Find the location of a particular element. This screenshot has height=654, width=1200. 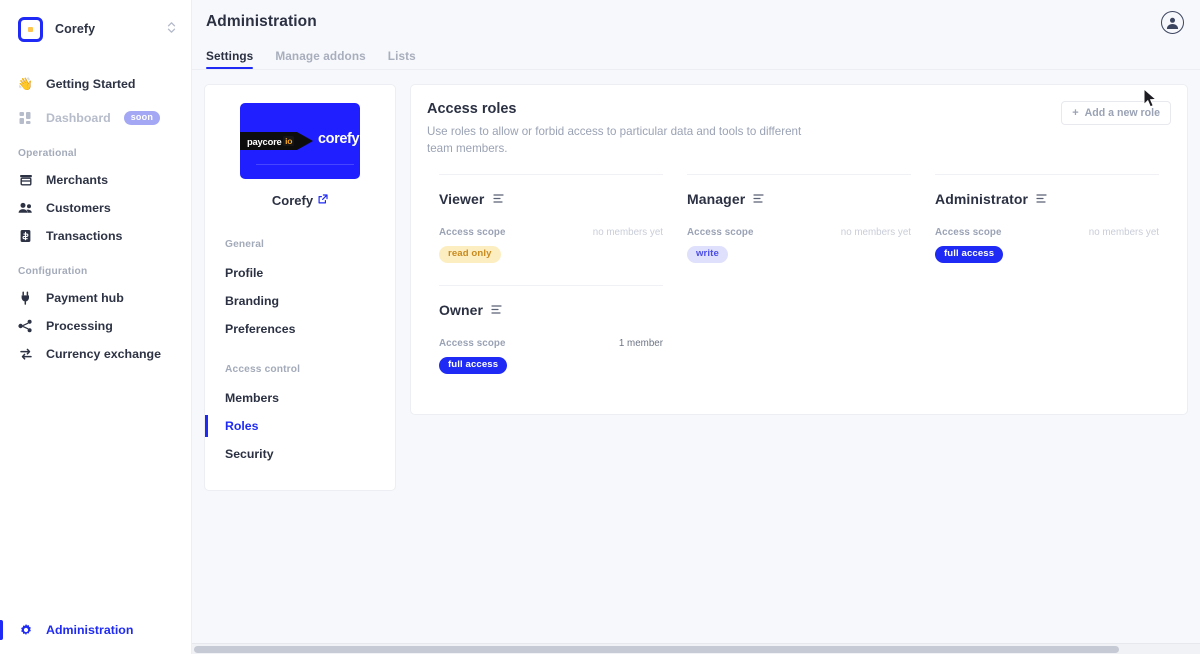

settings-group-general: General is located at coordinates (244, 244).